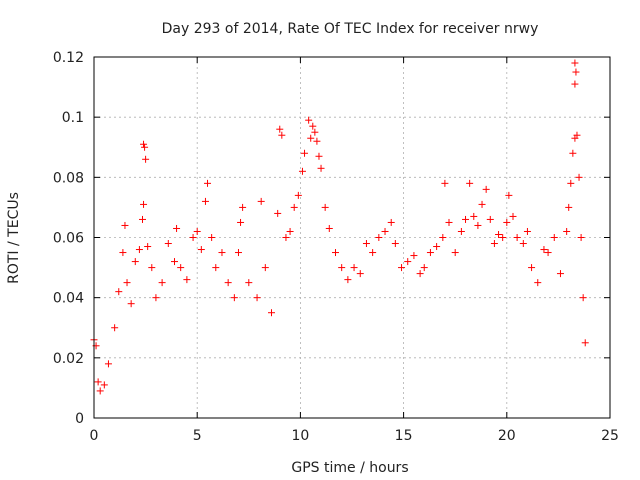 The image size is (640, 480). I want to click on x-tick-label: 0, so click(94, 436).